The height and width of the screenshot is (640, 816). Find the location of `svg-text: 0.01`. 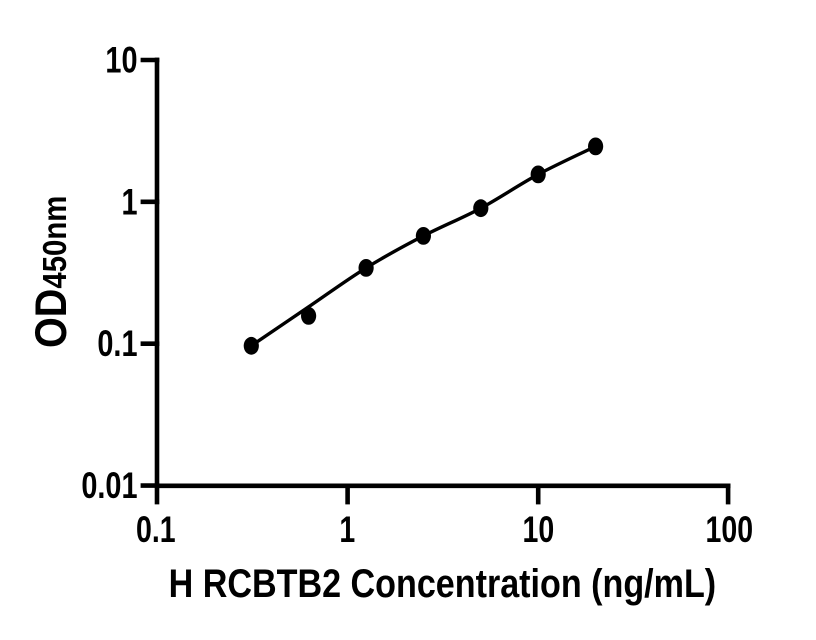

svg-text: 0.01 is located at coordinates (109, 486).